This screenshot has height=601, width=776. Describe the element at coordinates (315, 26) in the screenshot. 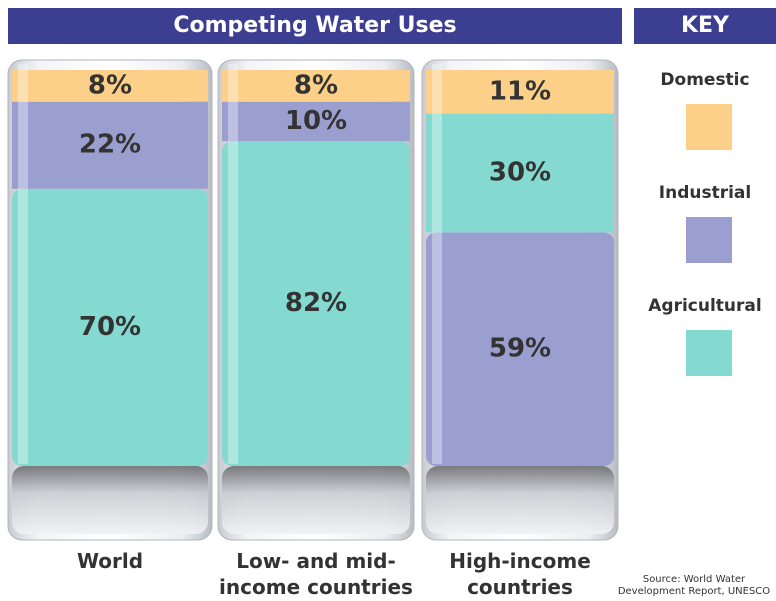

I see `chart-title: Competing Water Uses` at that location.